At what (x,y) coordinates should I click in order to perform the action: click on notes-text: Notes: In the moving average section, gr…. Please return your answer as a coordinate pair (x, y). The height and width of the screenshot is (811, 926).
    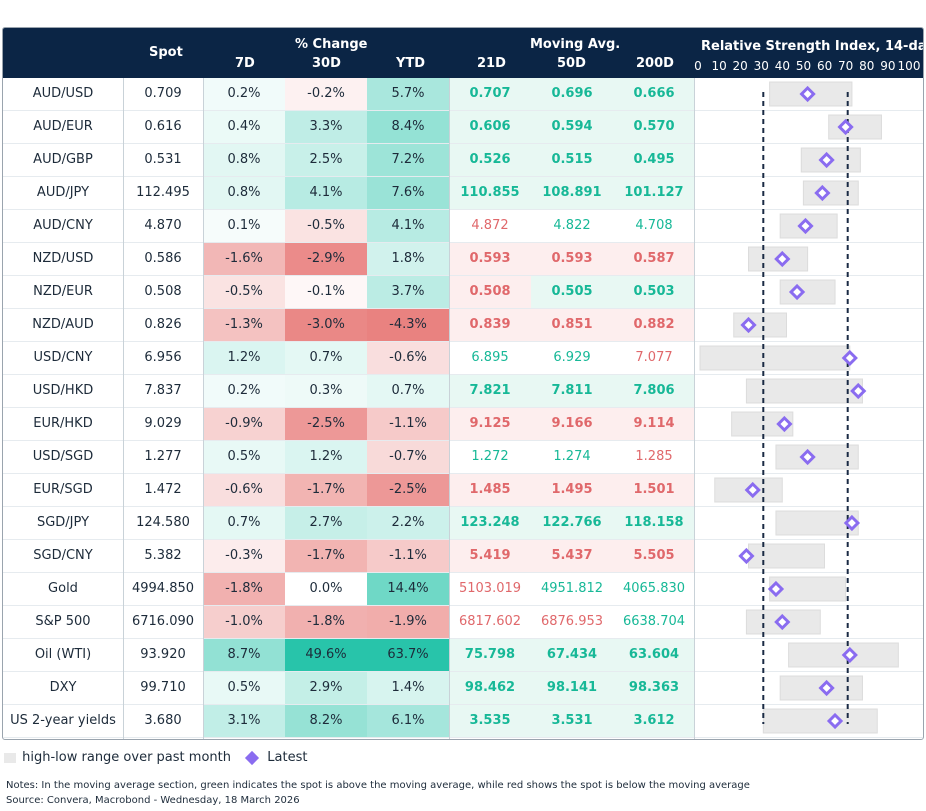
    Looking at the image, I should click on (378, 785).